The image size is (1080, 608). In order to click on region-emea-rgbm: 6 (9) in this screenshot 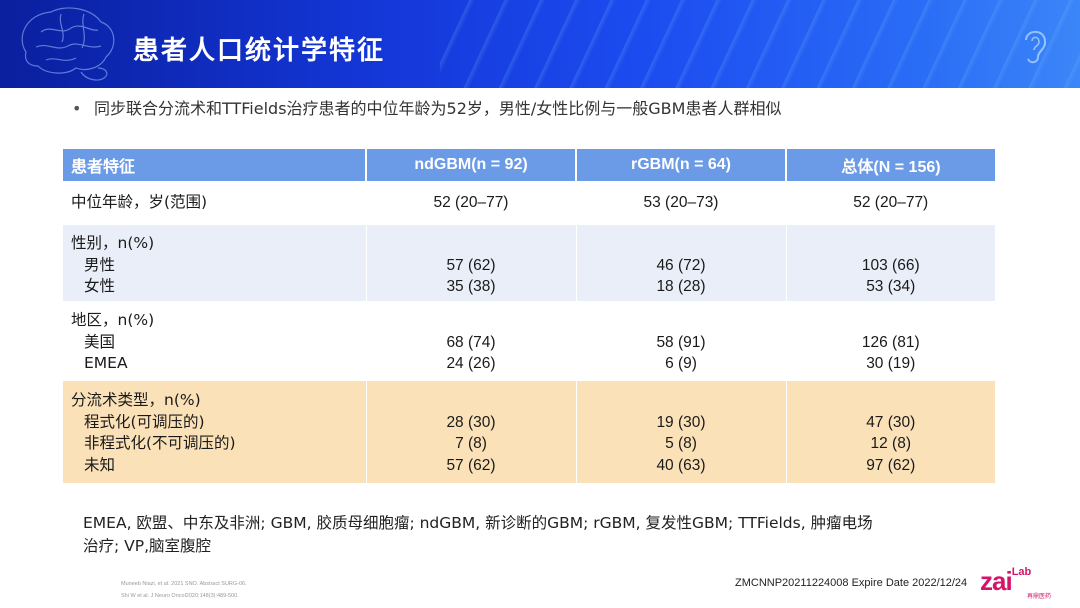, I will do `click(681, 363)`.